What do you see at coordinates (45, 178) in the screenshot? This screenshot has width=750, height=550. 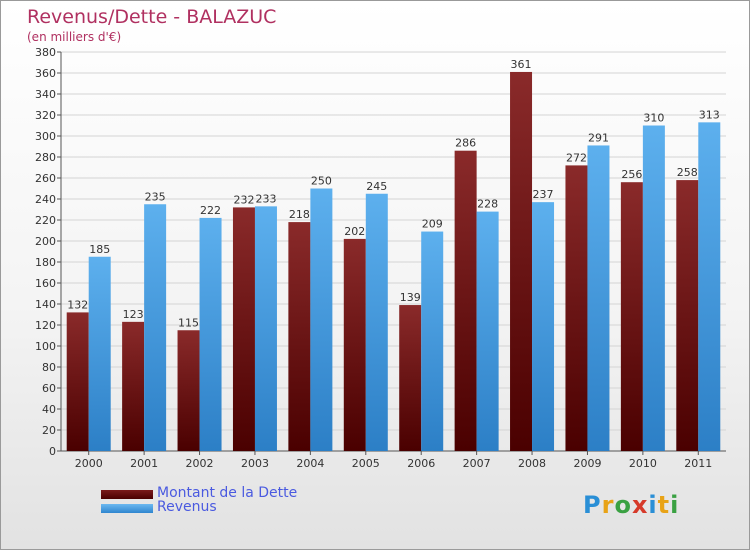 I see `y-tick-label: 260` at bounding box center [45, 178].